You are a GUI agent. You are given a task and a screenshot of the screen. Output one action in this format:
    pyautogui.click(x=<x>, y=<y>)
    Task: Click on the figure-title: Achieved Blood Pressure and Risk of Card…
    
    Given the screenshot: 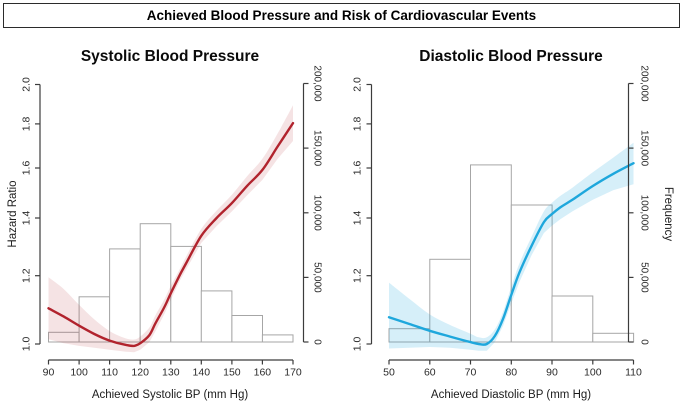 What is the action you would take?
    pyautogui.click(x=341, y=15)
    